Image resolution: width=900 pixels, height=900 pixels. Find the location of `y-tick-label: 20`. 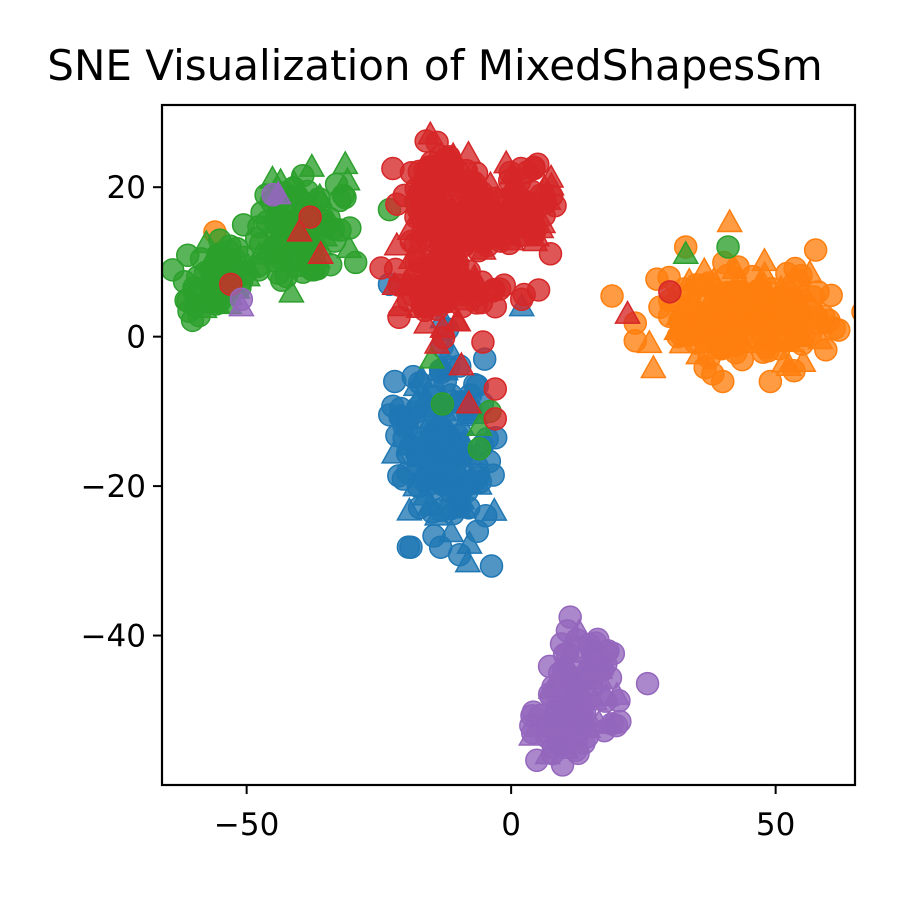

y-tick-label: 20 is located at coordinates (126, 188).